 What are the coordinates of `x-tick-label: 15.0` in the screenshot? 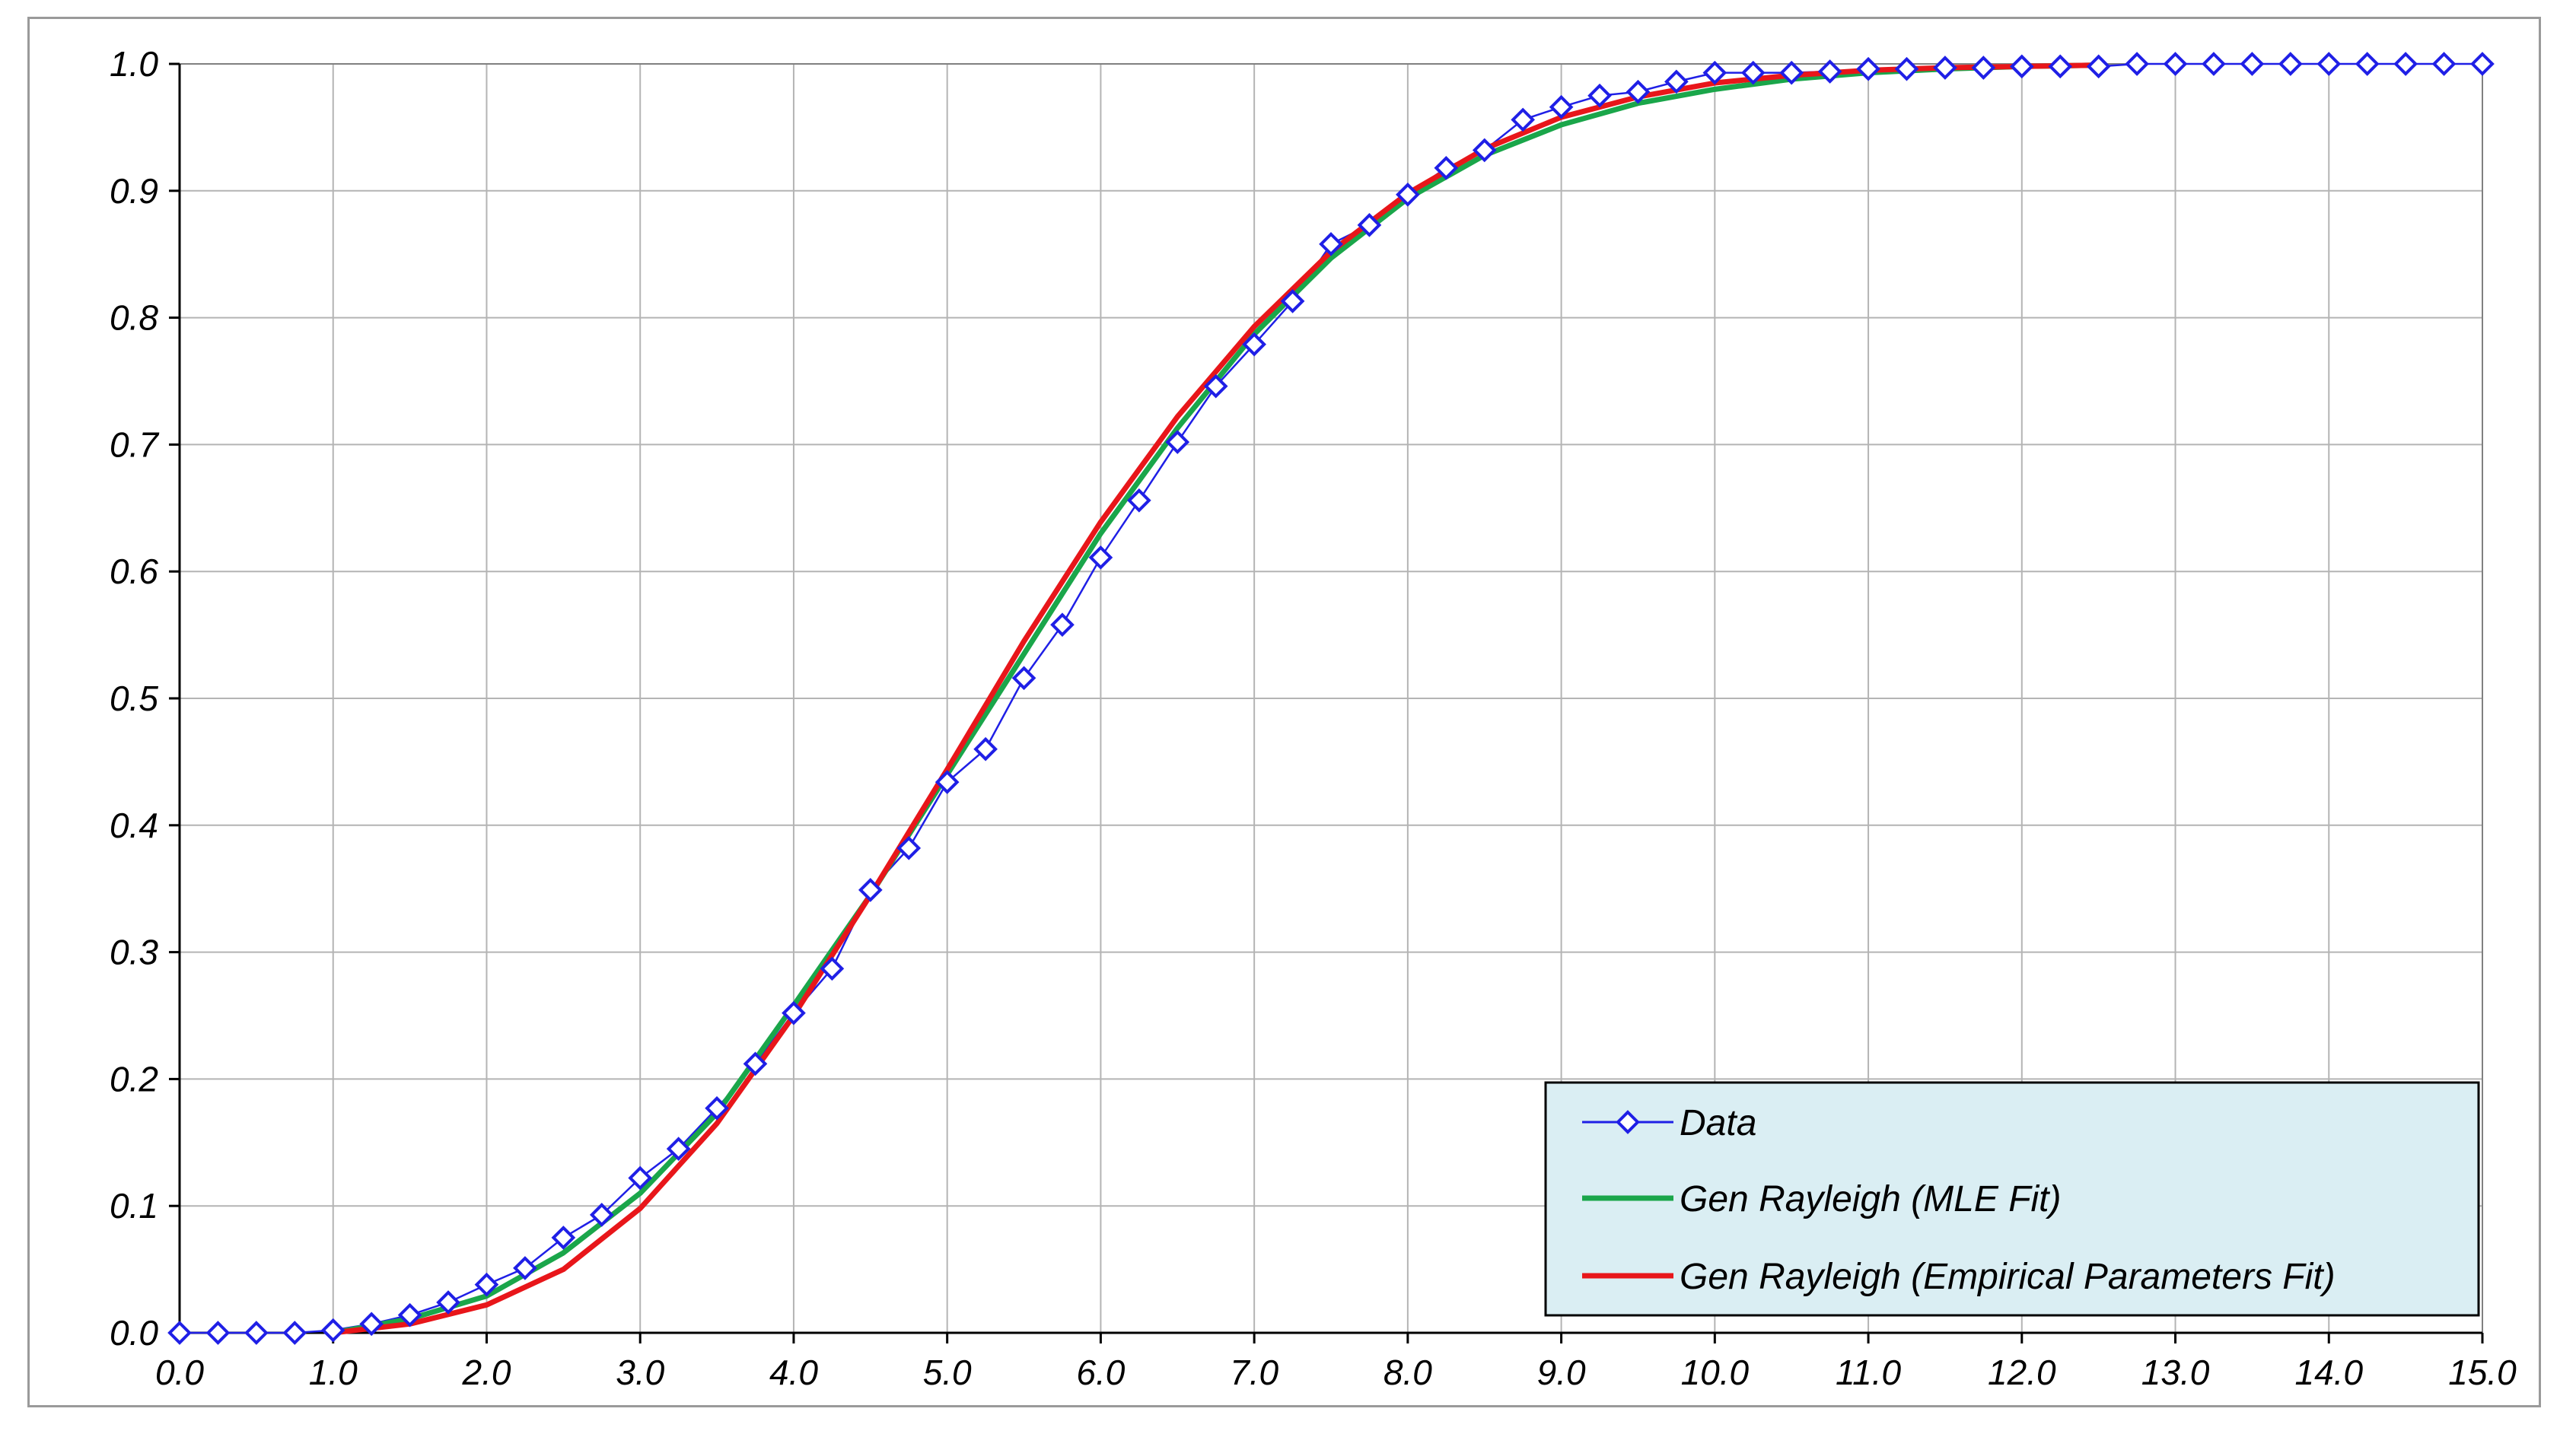 It's located at (2482, 1372).